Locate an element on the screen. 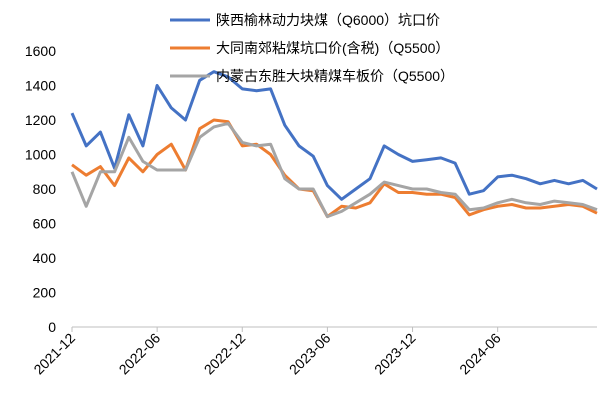  x-tick-label: 2022-06 is located at coordinates (140, 354).